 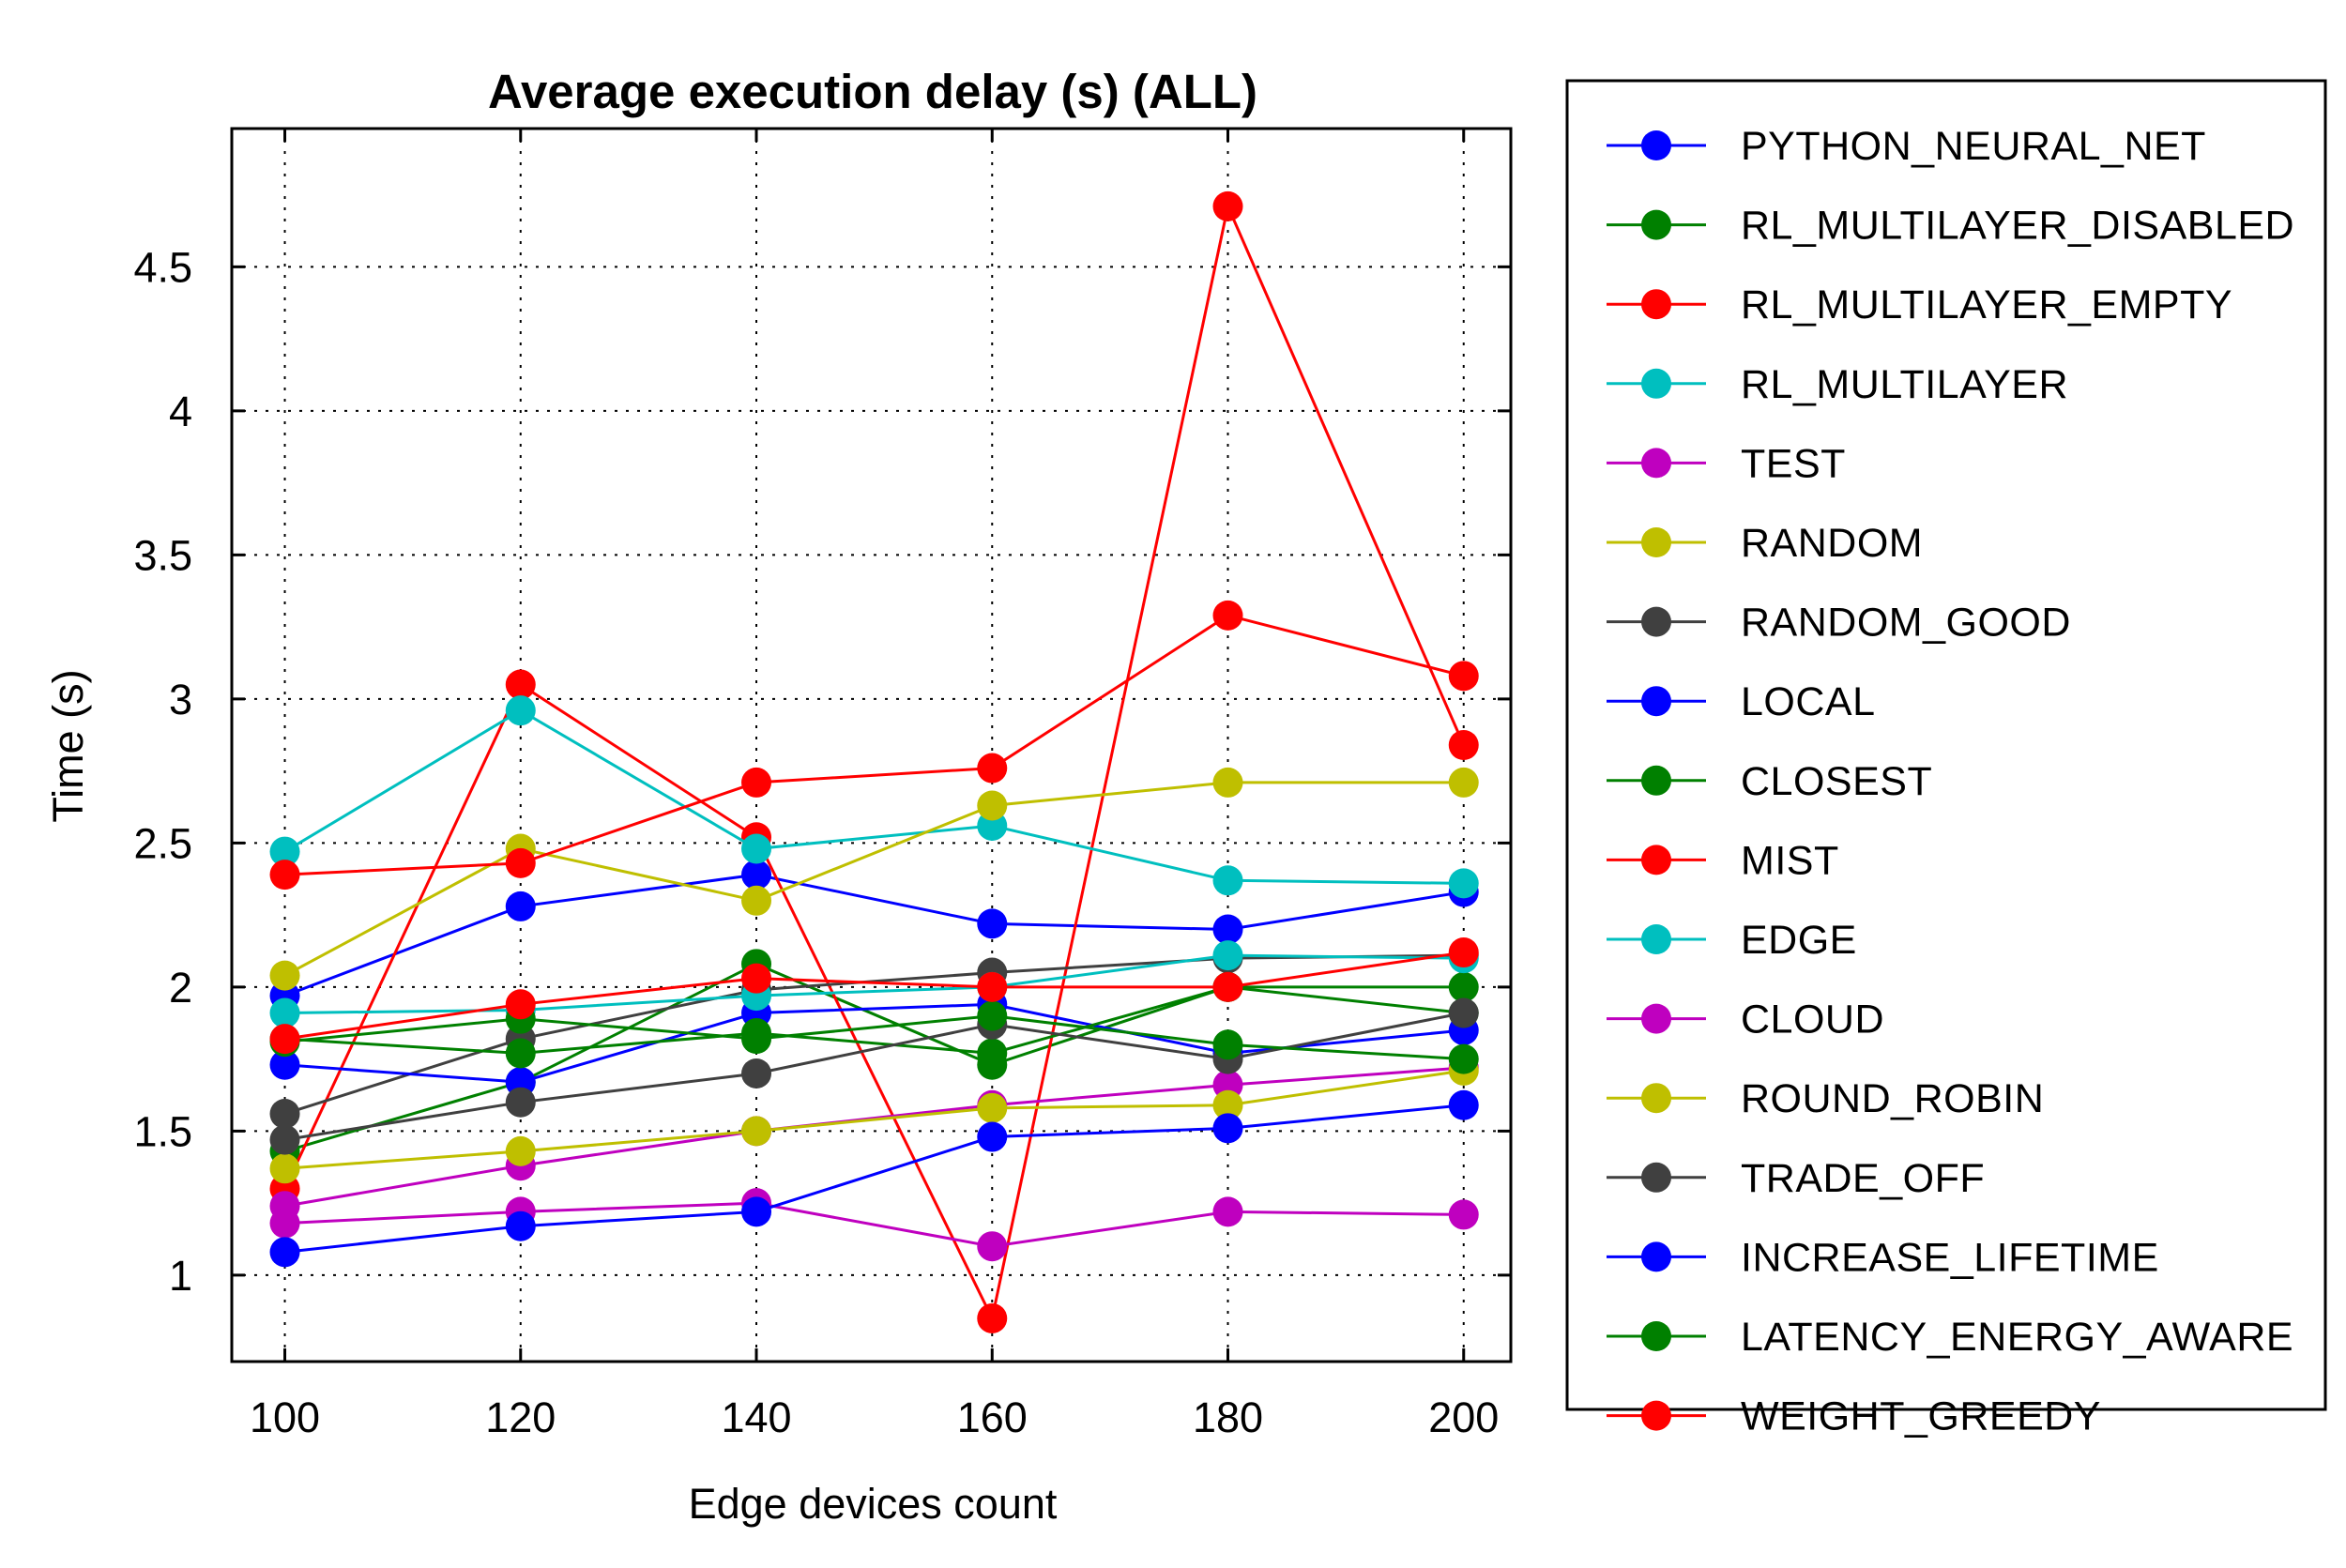 I want to click on legend-item: CLOSEST, so click(x=1769, y=781).